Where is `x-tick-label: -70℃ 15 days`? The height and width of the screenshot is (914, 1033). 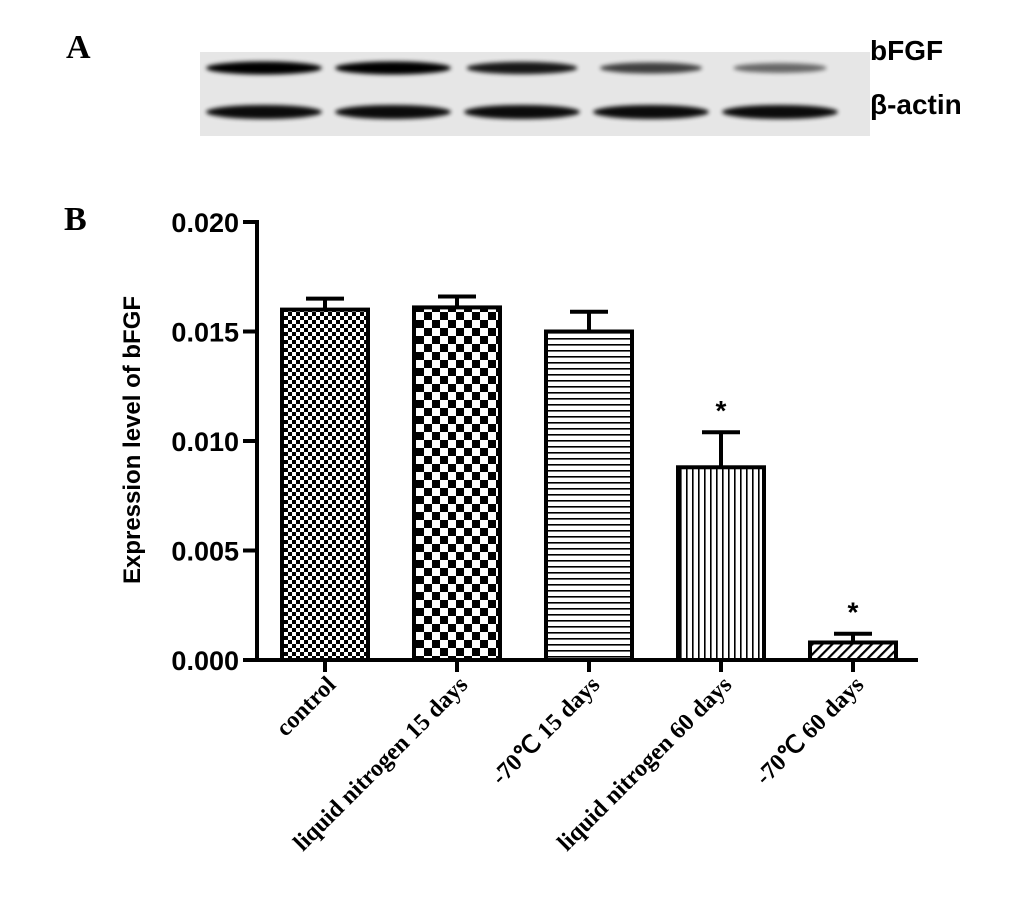 x-tick-label: -70℃ 15 days is located at coordinates (546, 731).